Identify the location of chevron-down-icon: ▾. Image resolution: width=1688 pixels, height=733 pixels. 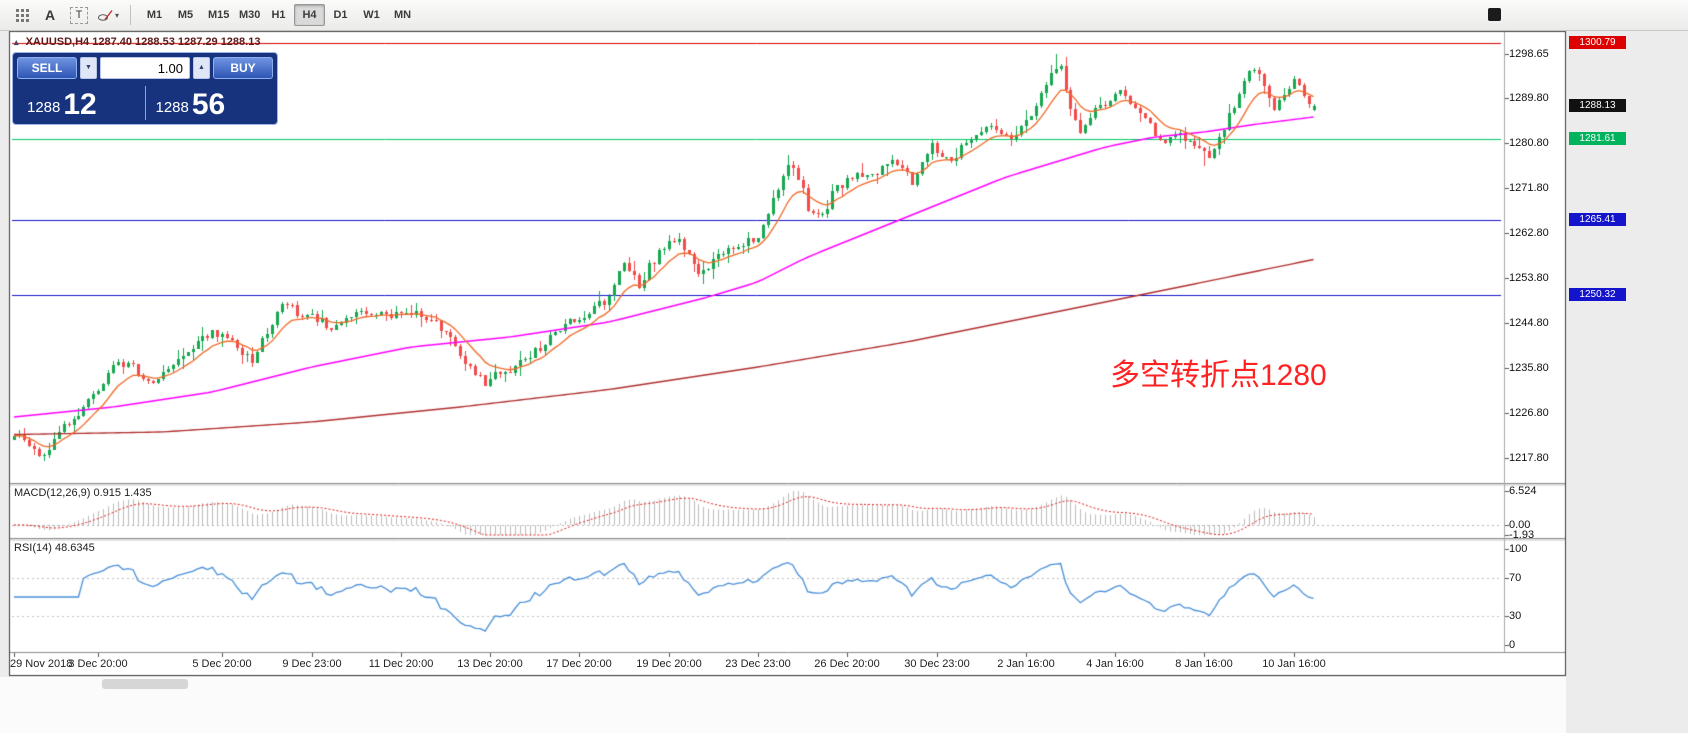
(116, 15).